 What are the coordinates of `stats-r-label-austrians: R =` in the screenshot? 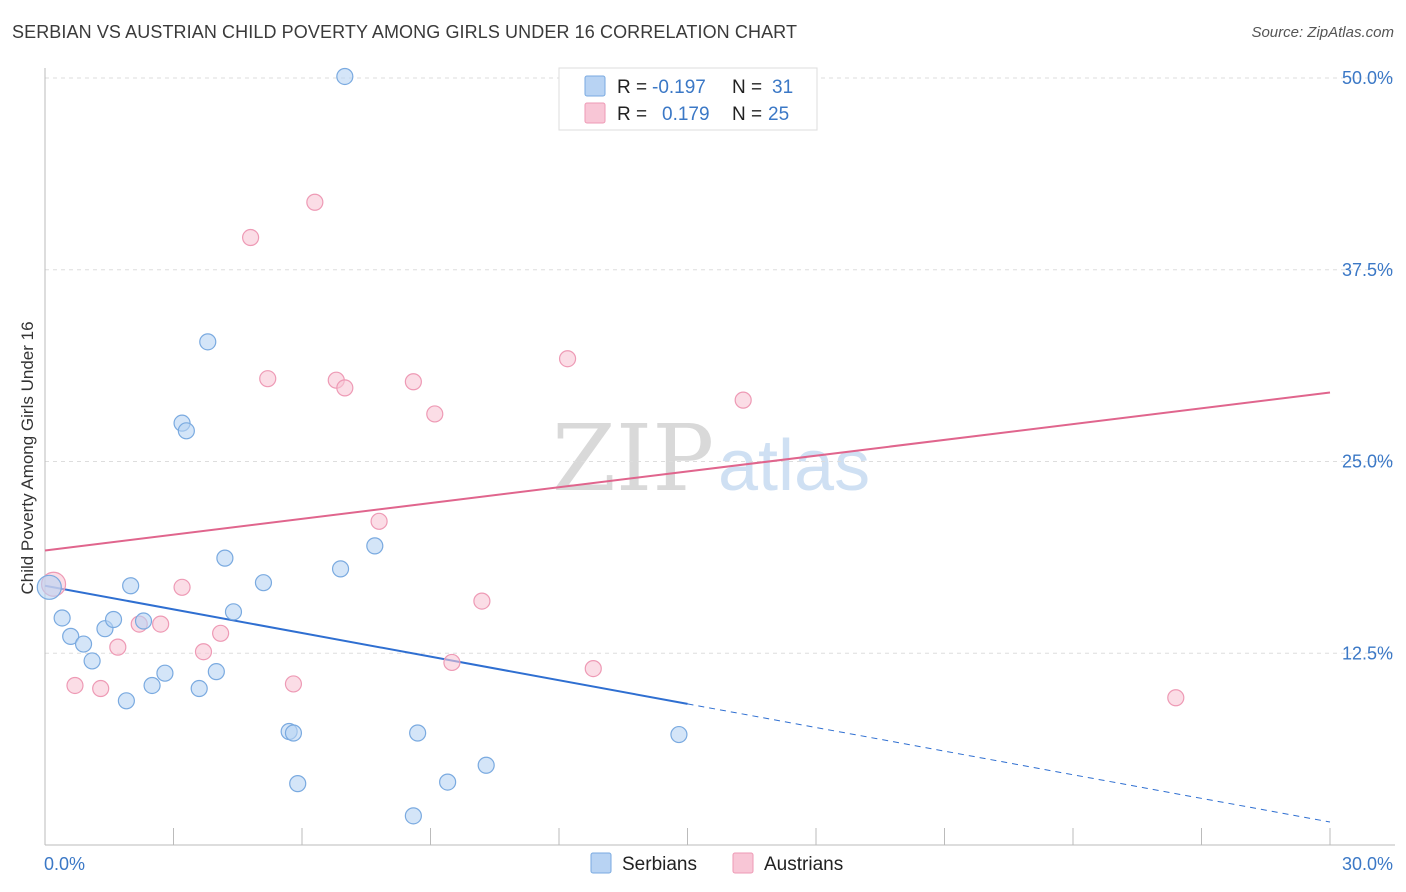 It's located at (632, 114).